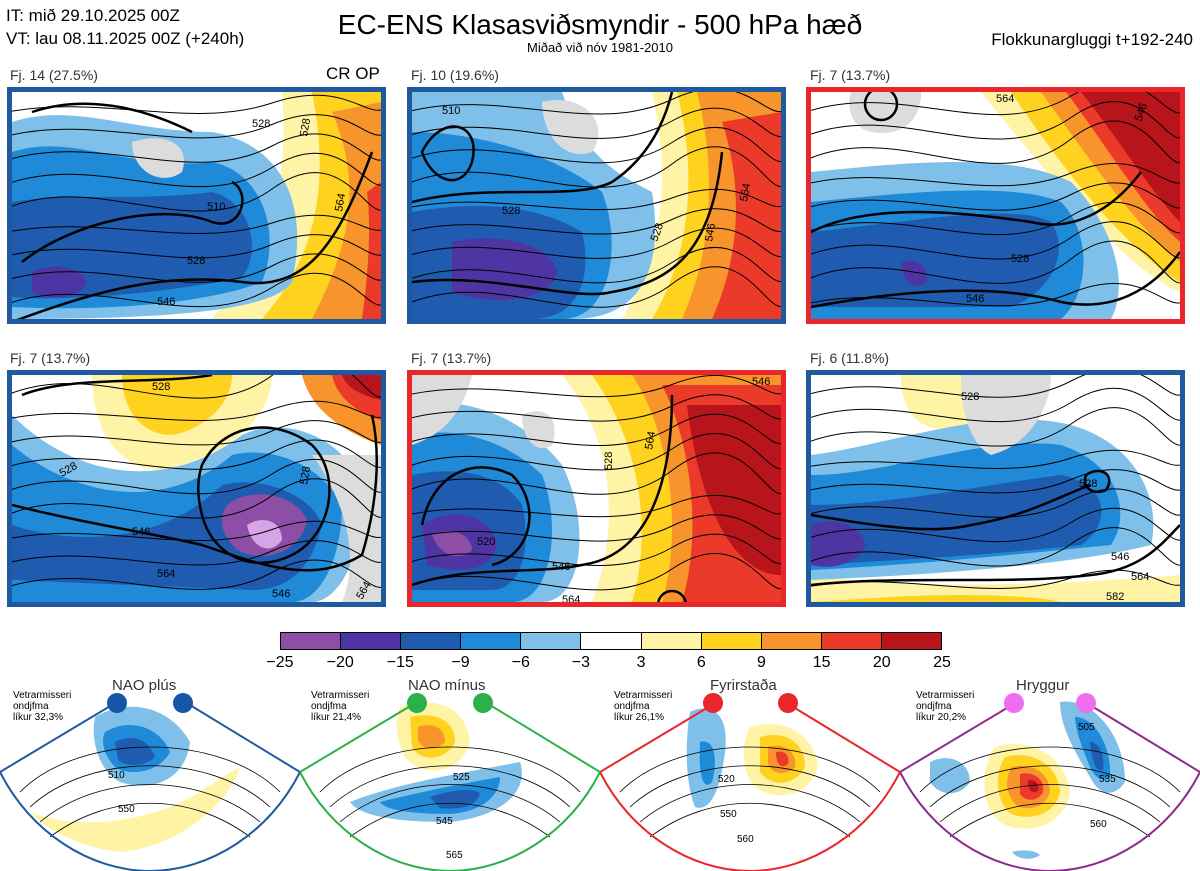  What do you see at coordinates (196, 205) in the screenshot?
I see `cluster-map-1: 510 528 528 528 546 564` at bounding box center [196, 205].